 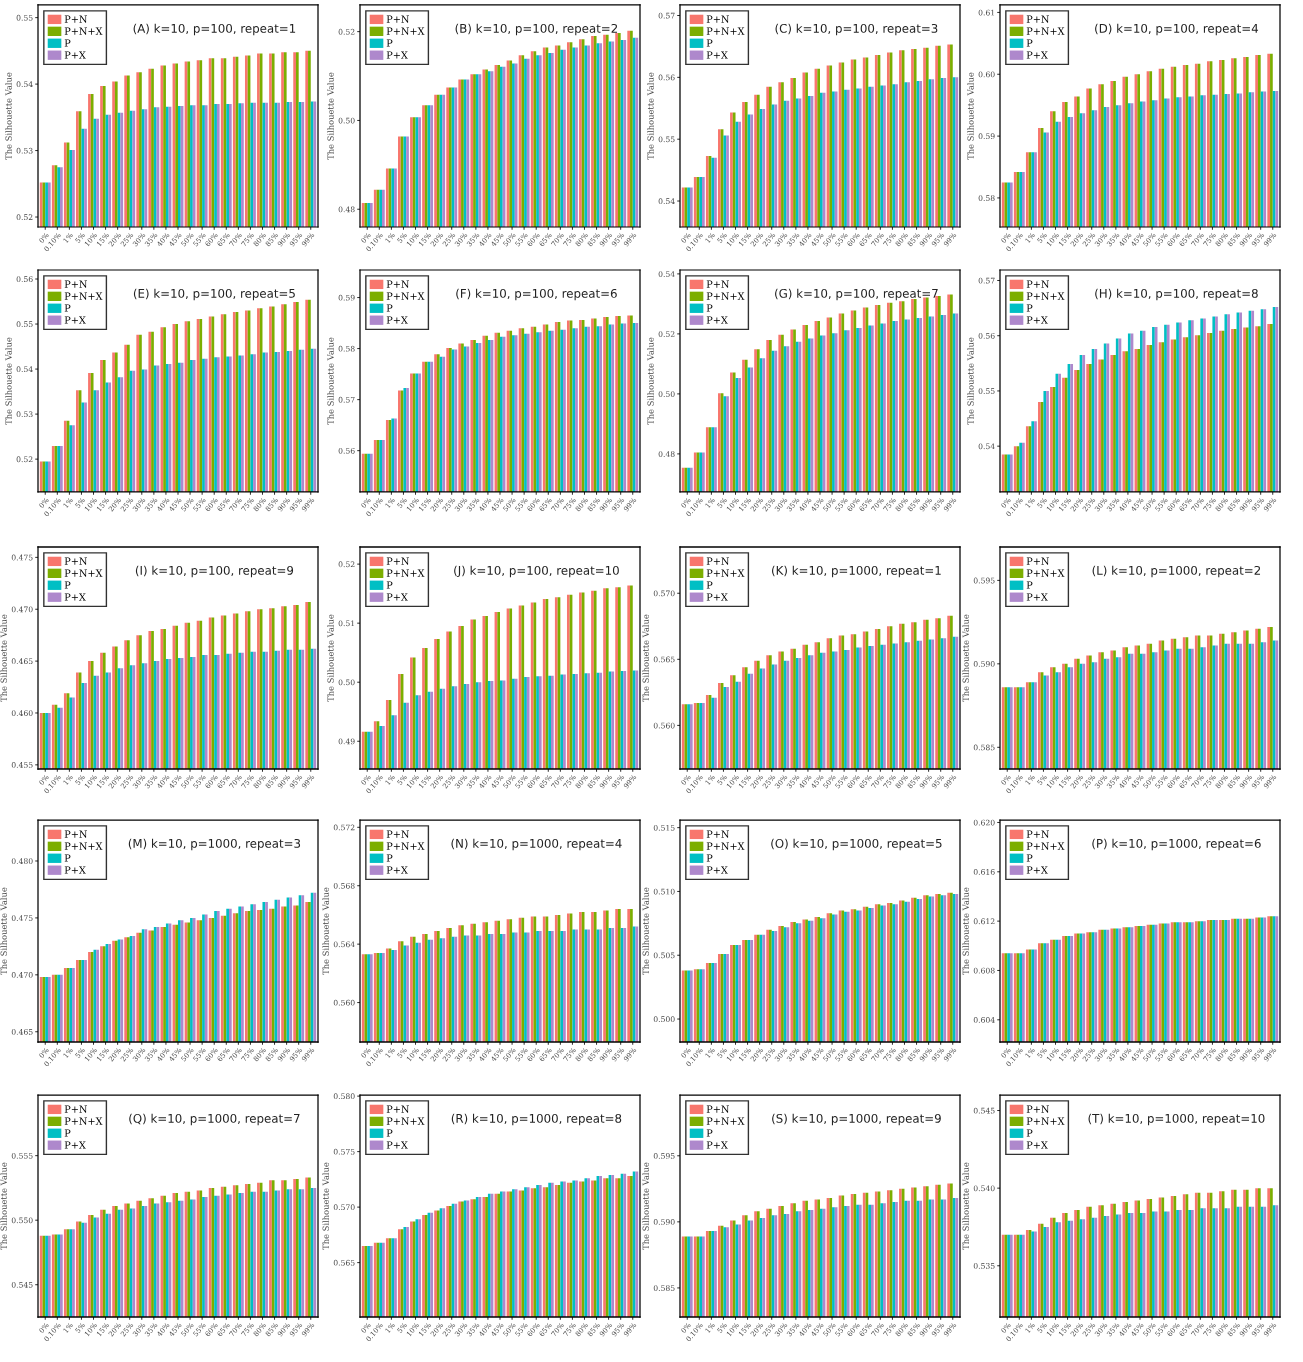 I want to click on text: (D) k=10, p=100, repeat=4, so click(x=1177, y=29).